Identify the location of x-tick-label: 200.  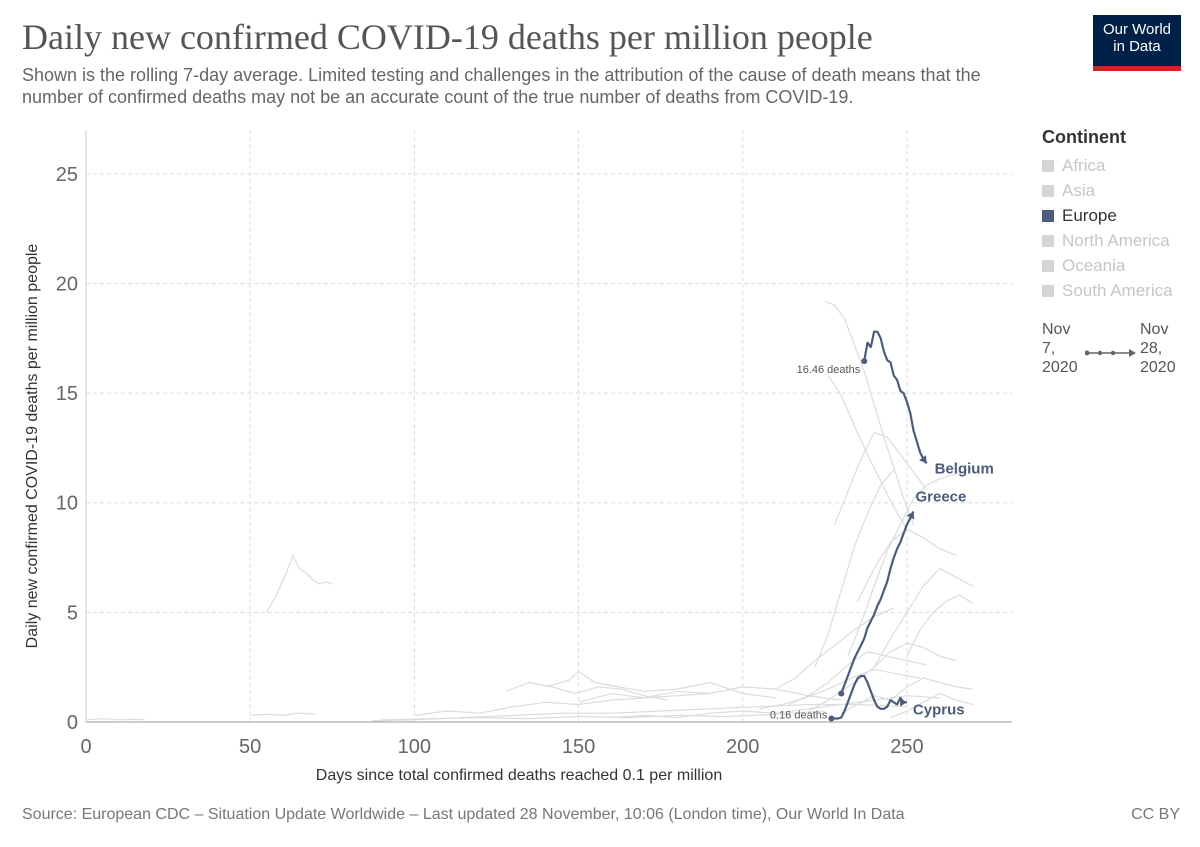
(742, 747).